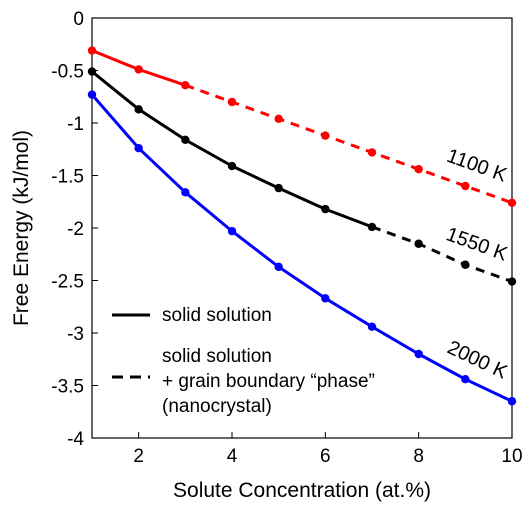 The height and width of the screenshot is (507, 526). What do you see at coordinates (511, 456) in the screenshot?
I see `x-tick-label: 10` at bounding box center [511, 456].